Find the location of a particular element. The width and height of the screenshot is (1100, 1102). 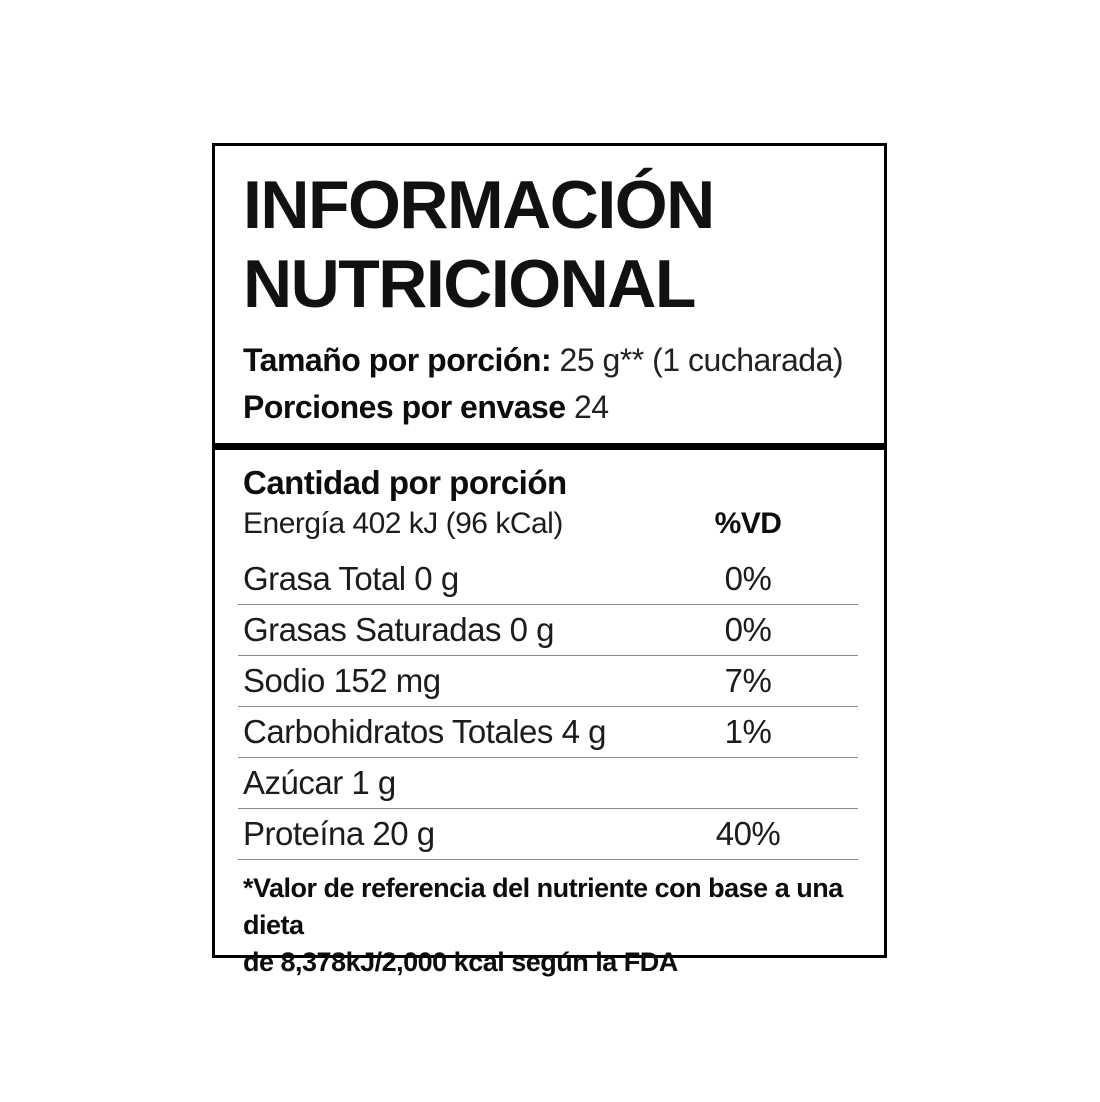

servings-per-container-value: 24 is located at coordinates (591, 407).